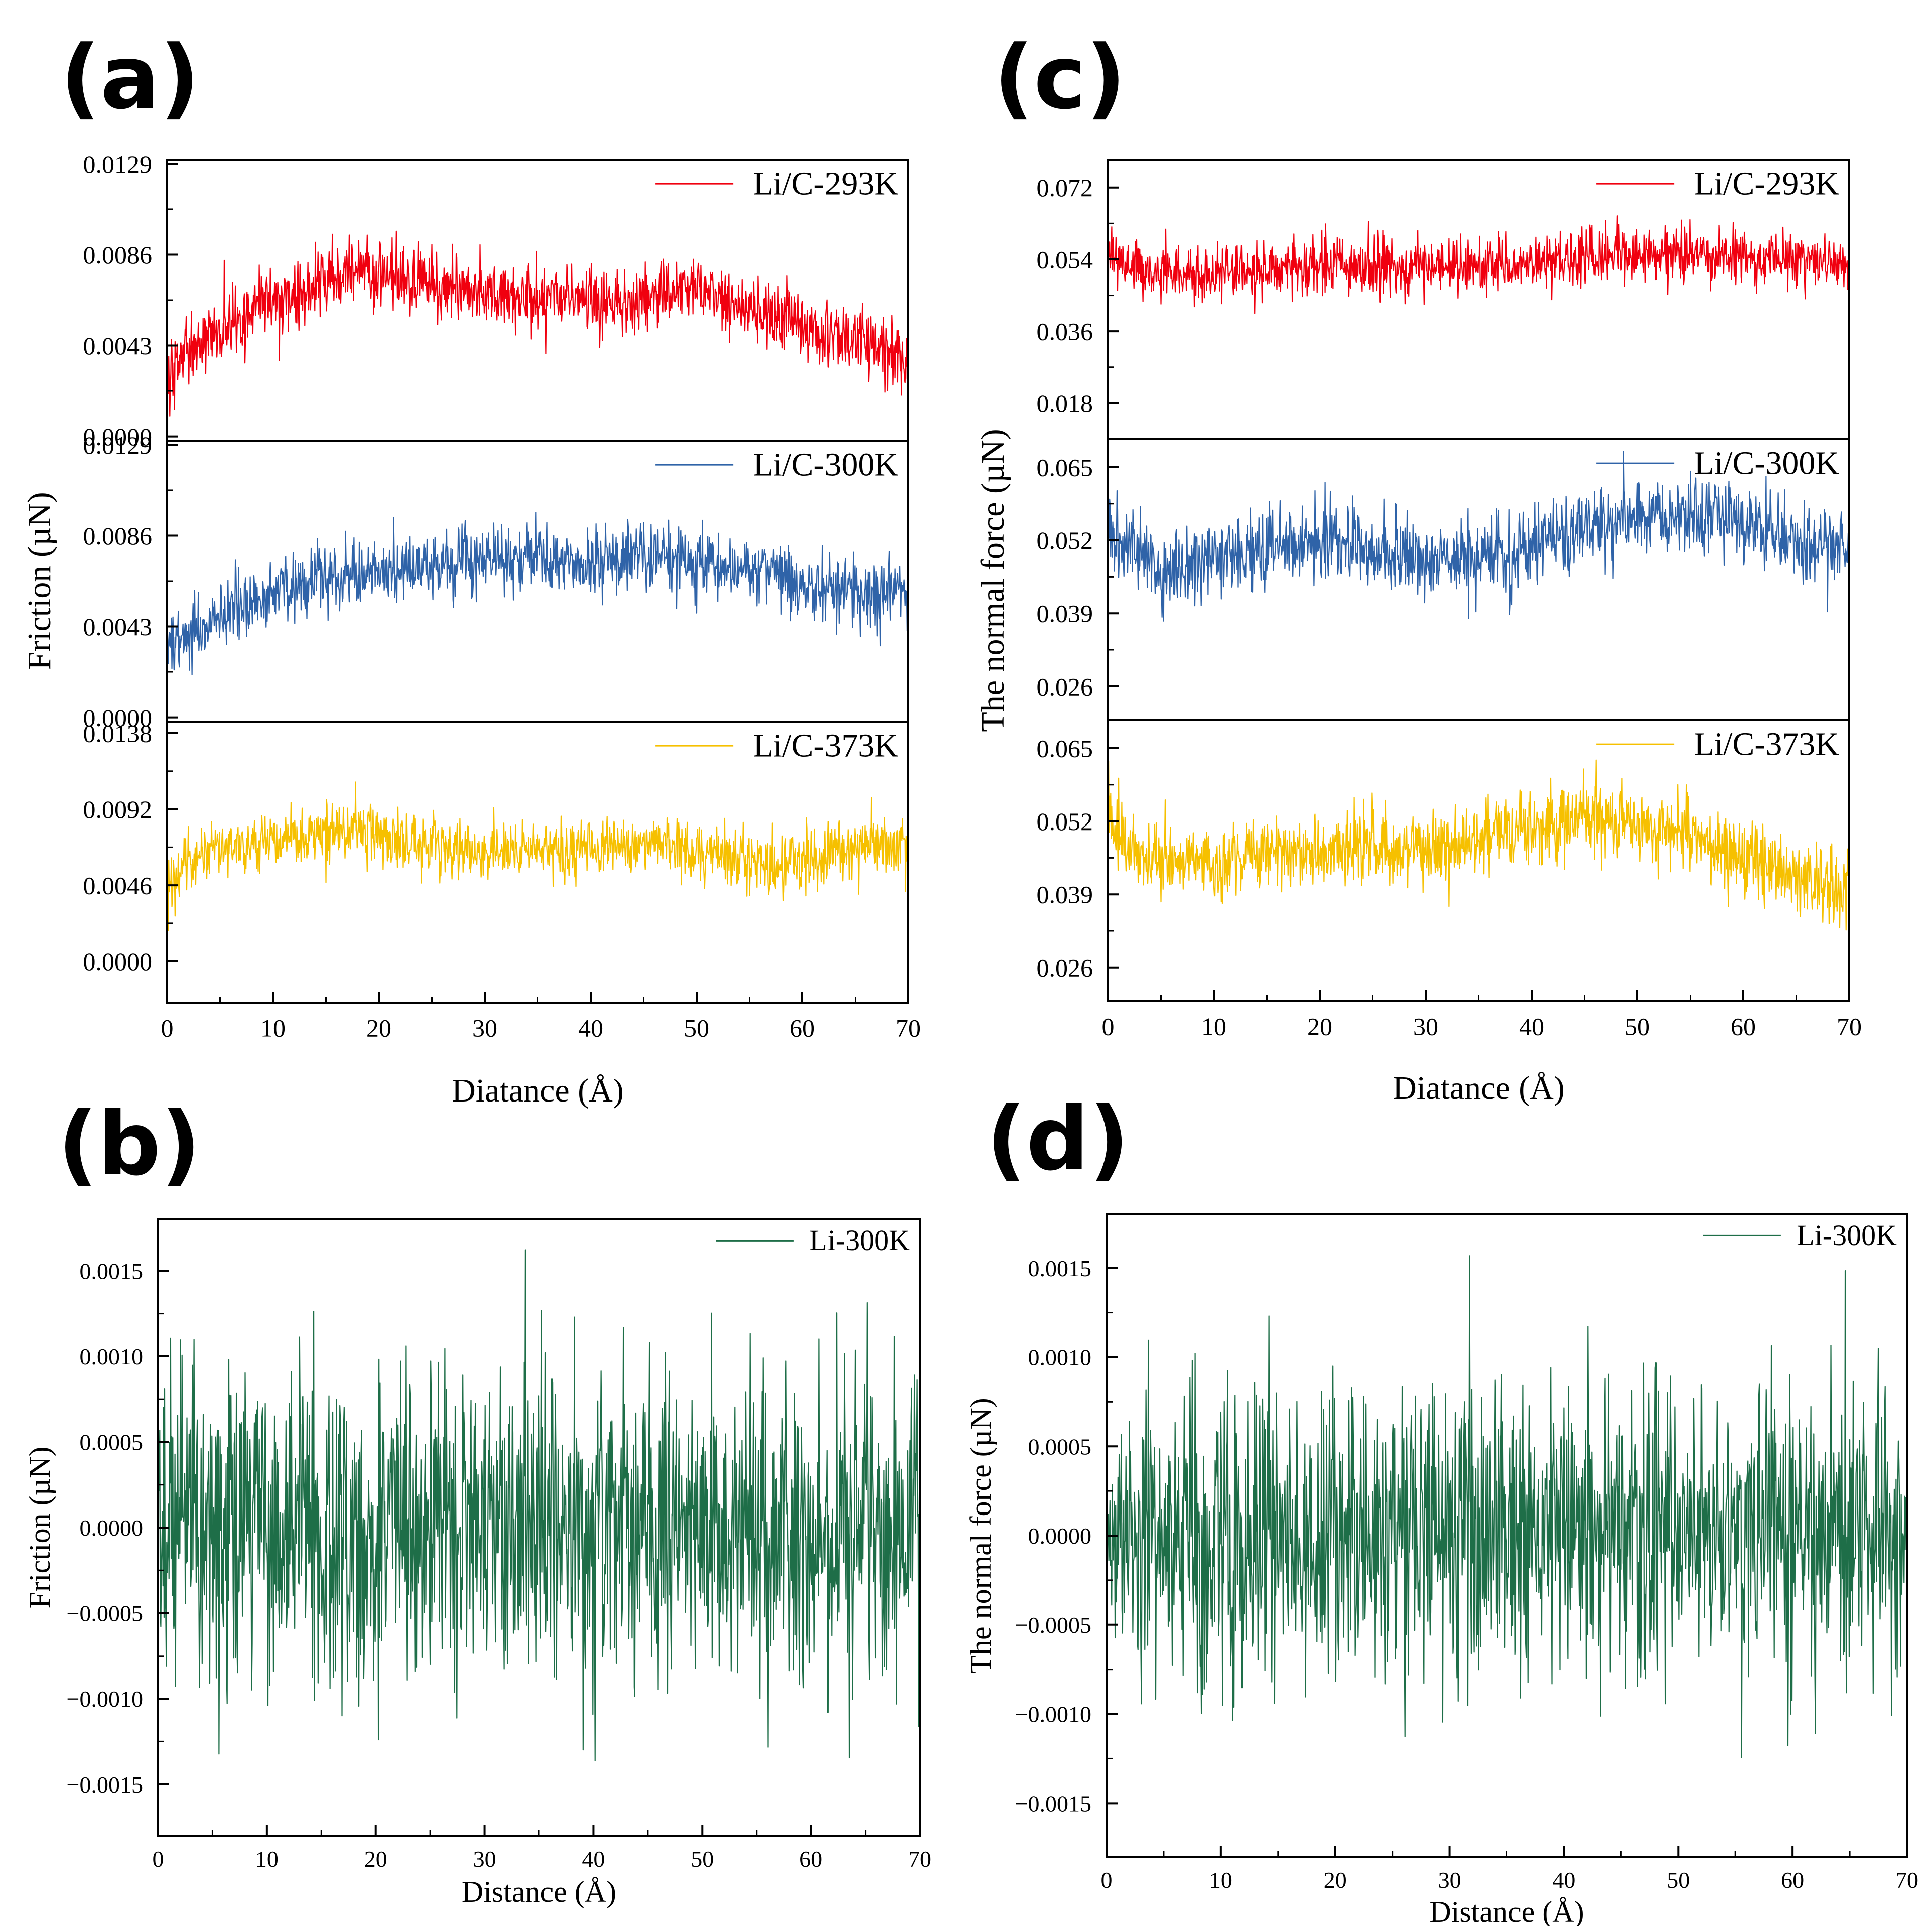  I want to click on chart-a-xtick-label-2: 20, so click(378, 1028).